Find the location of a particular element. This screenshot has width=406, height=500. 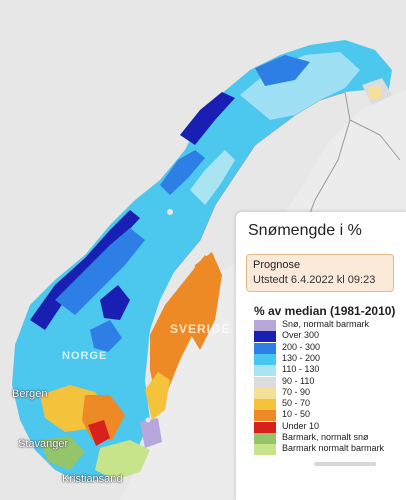

legend-title: % av median (1981-2010) is located at coordinates (325, 311).